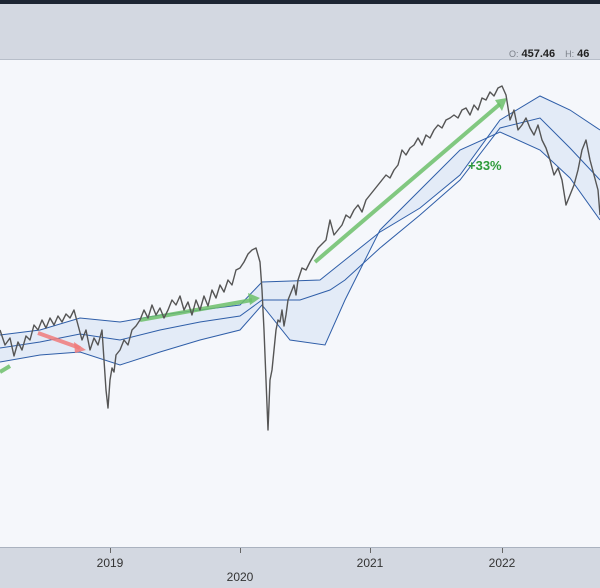 Image resolution: width=600 pixels, height=588 pixels. Describe the element at coordinates (514, 54) in the screenshot. I see `open-key: O:` at that location.